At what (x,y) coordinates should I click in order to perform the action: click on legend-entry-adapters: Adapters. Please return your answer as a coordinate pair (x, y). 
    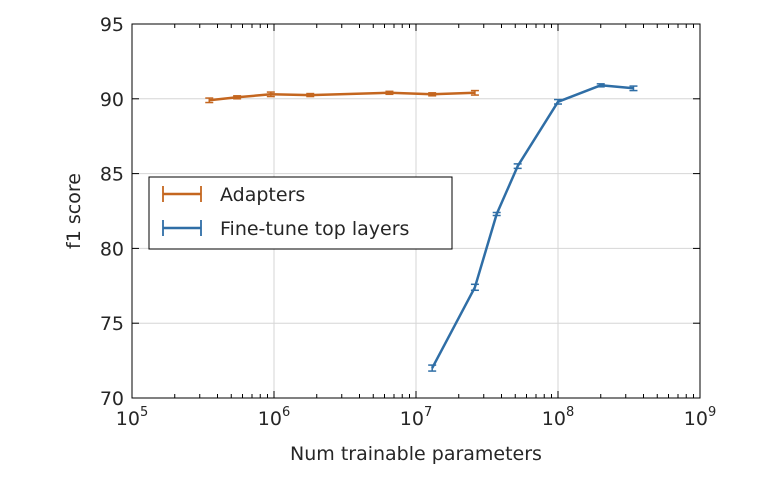
    Looking at the image, I should click on (233, 195).